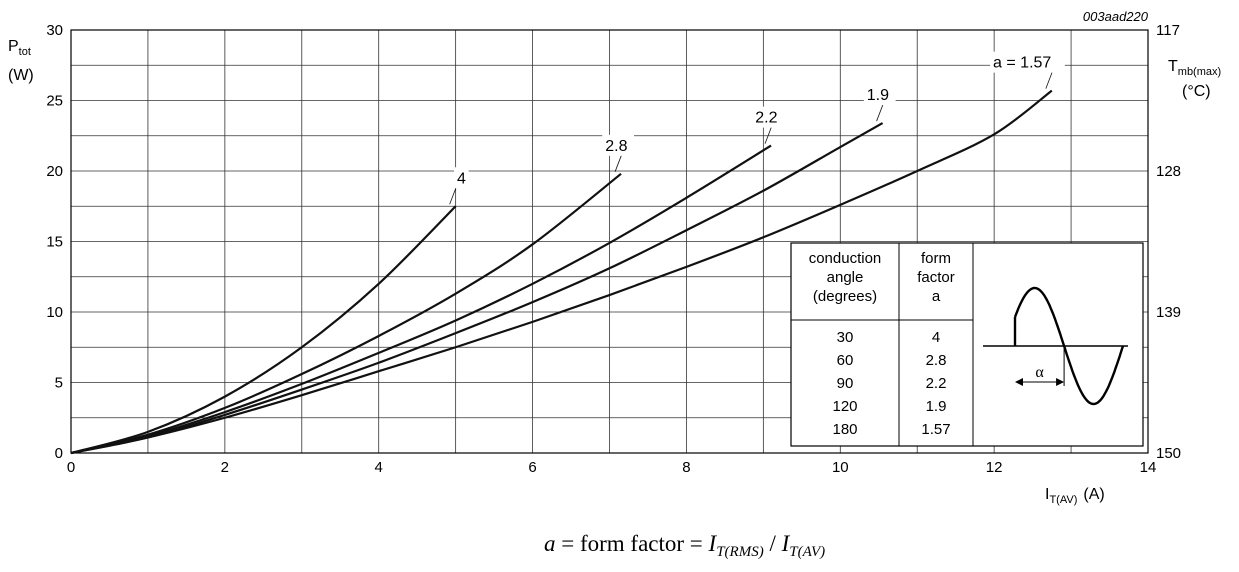 Image resolution: width=1239 pixels, height=572 pixels. Describe the element at coordinates (840, 467) in the screenshot. I see `x-tick-label: 10` at that location.